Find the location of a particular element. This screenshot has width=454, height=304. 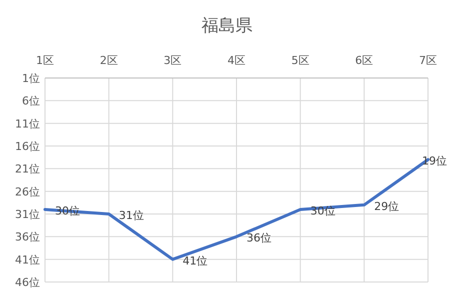

x-tick-label: 4区 is located at coordinates (237, 60).